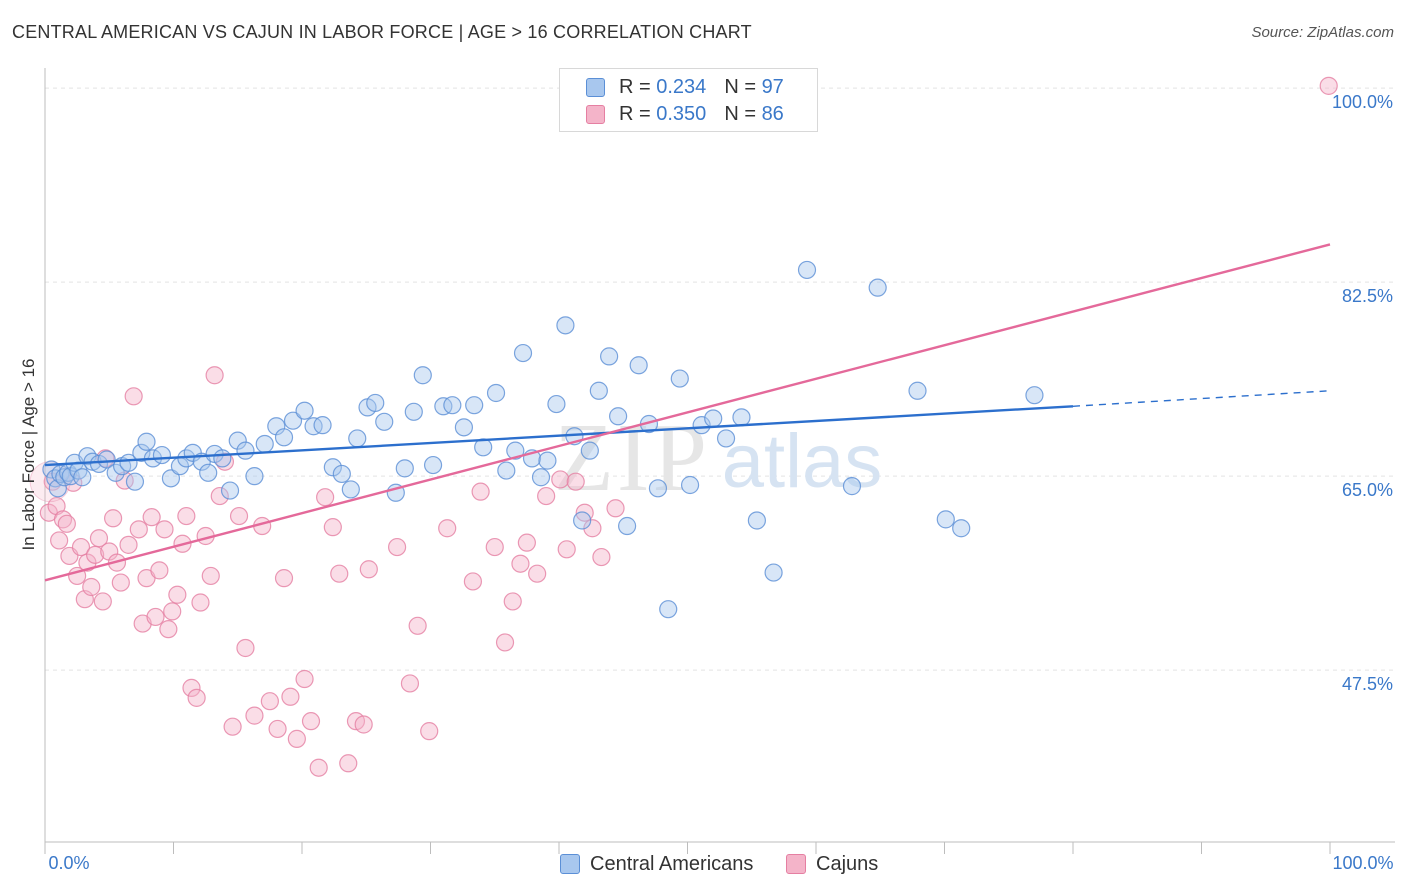 The width and height of the screenshot is (1406, 892). I want to click on legend-n-value: 97, so click(772, 86).